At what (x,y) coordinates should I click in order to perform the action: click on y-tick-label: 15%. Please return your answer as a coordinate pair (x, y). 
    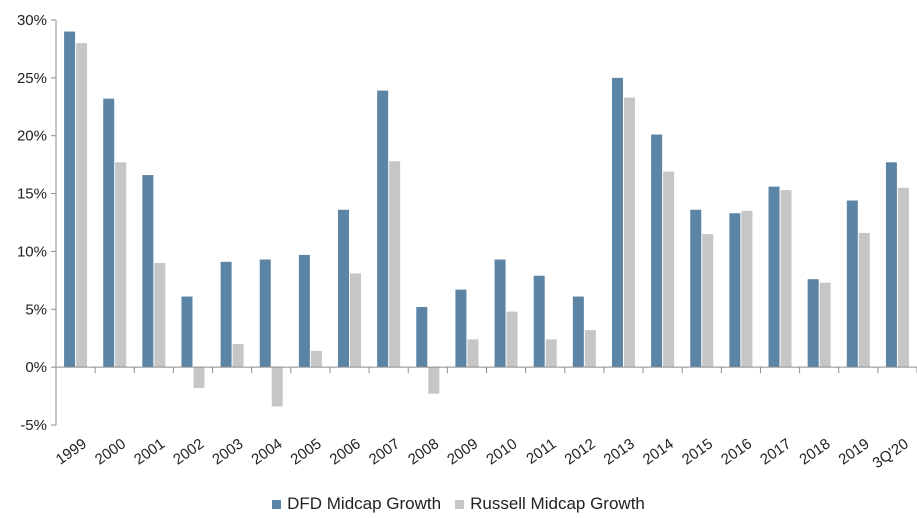
    Looking at the image, I should click on (32, 194).